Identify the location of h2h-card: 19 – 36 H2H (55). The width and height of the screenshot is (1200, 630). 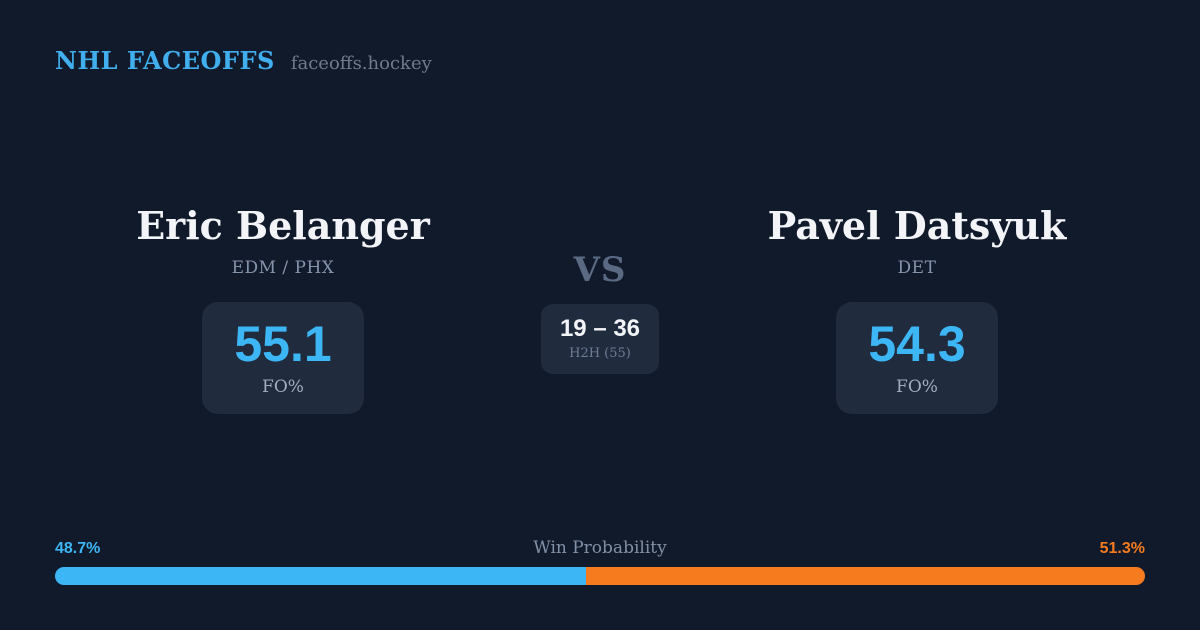
(600, 339).